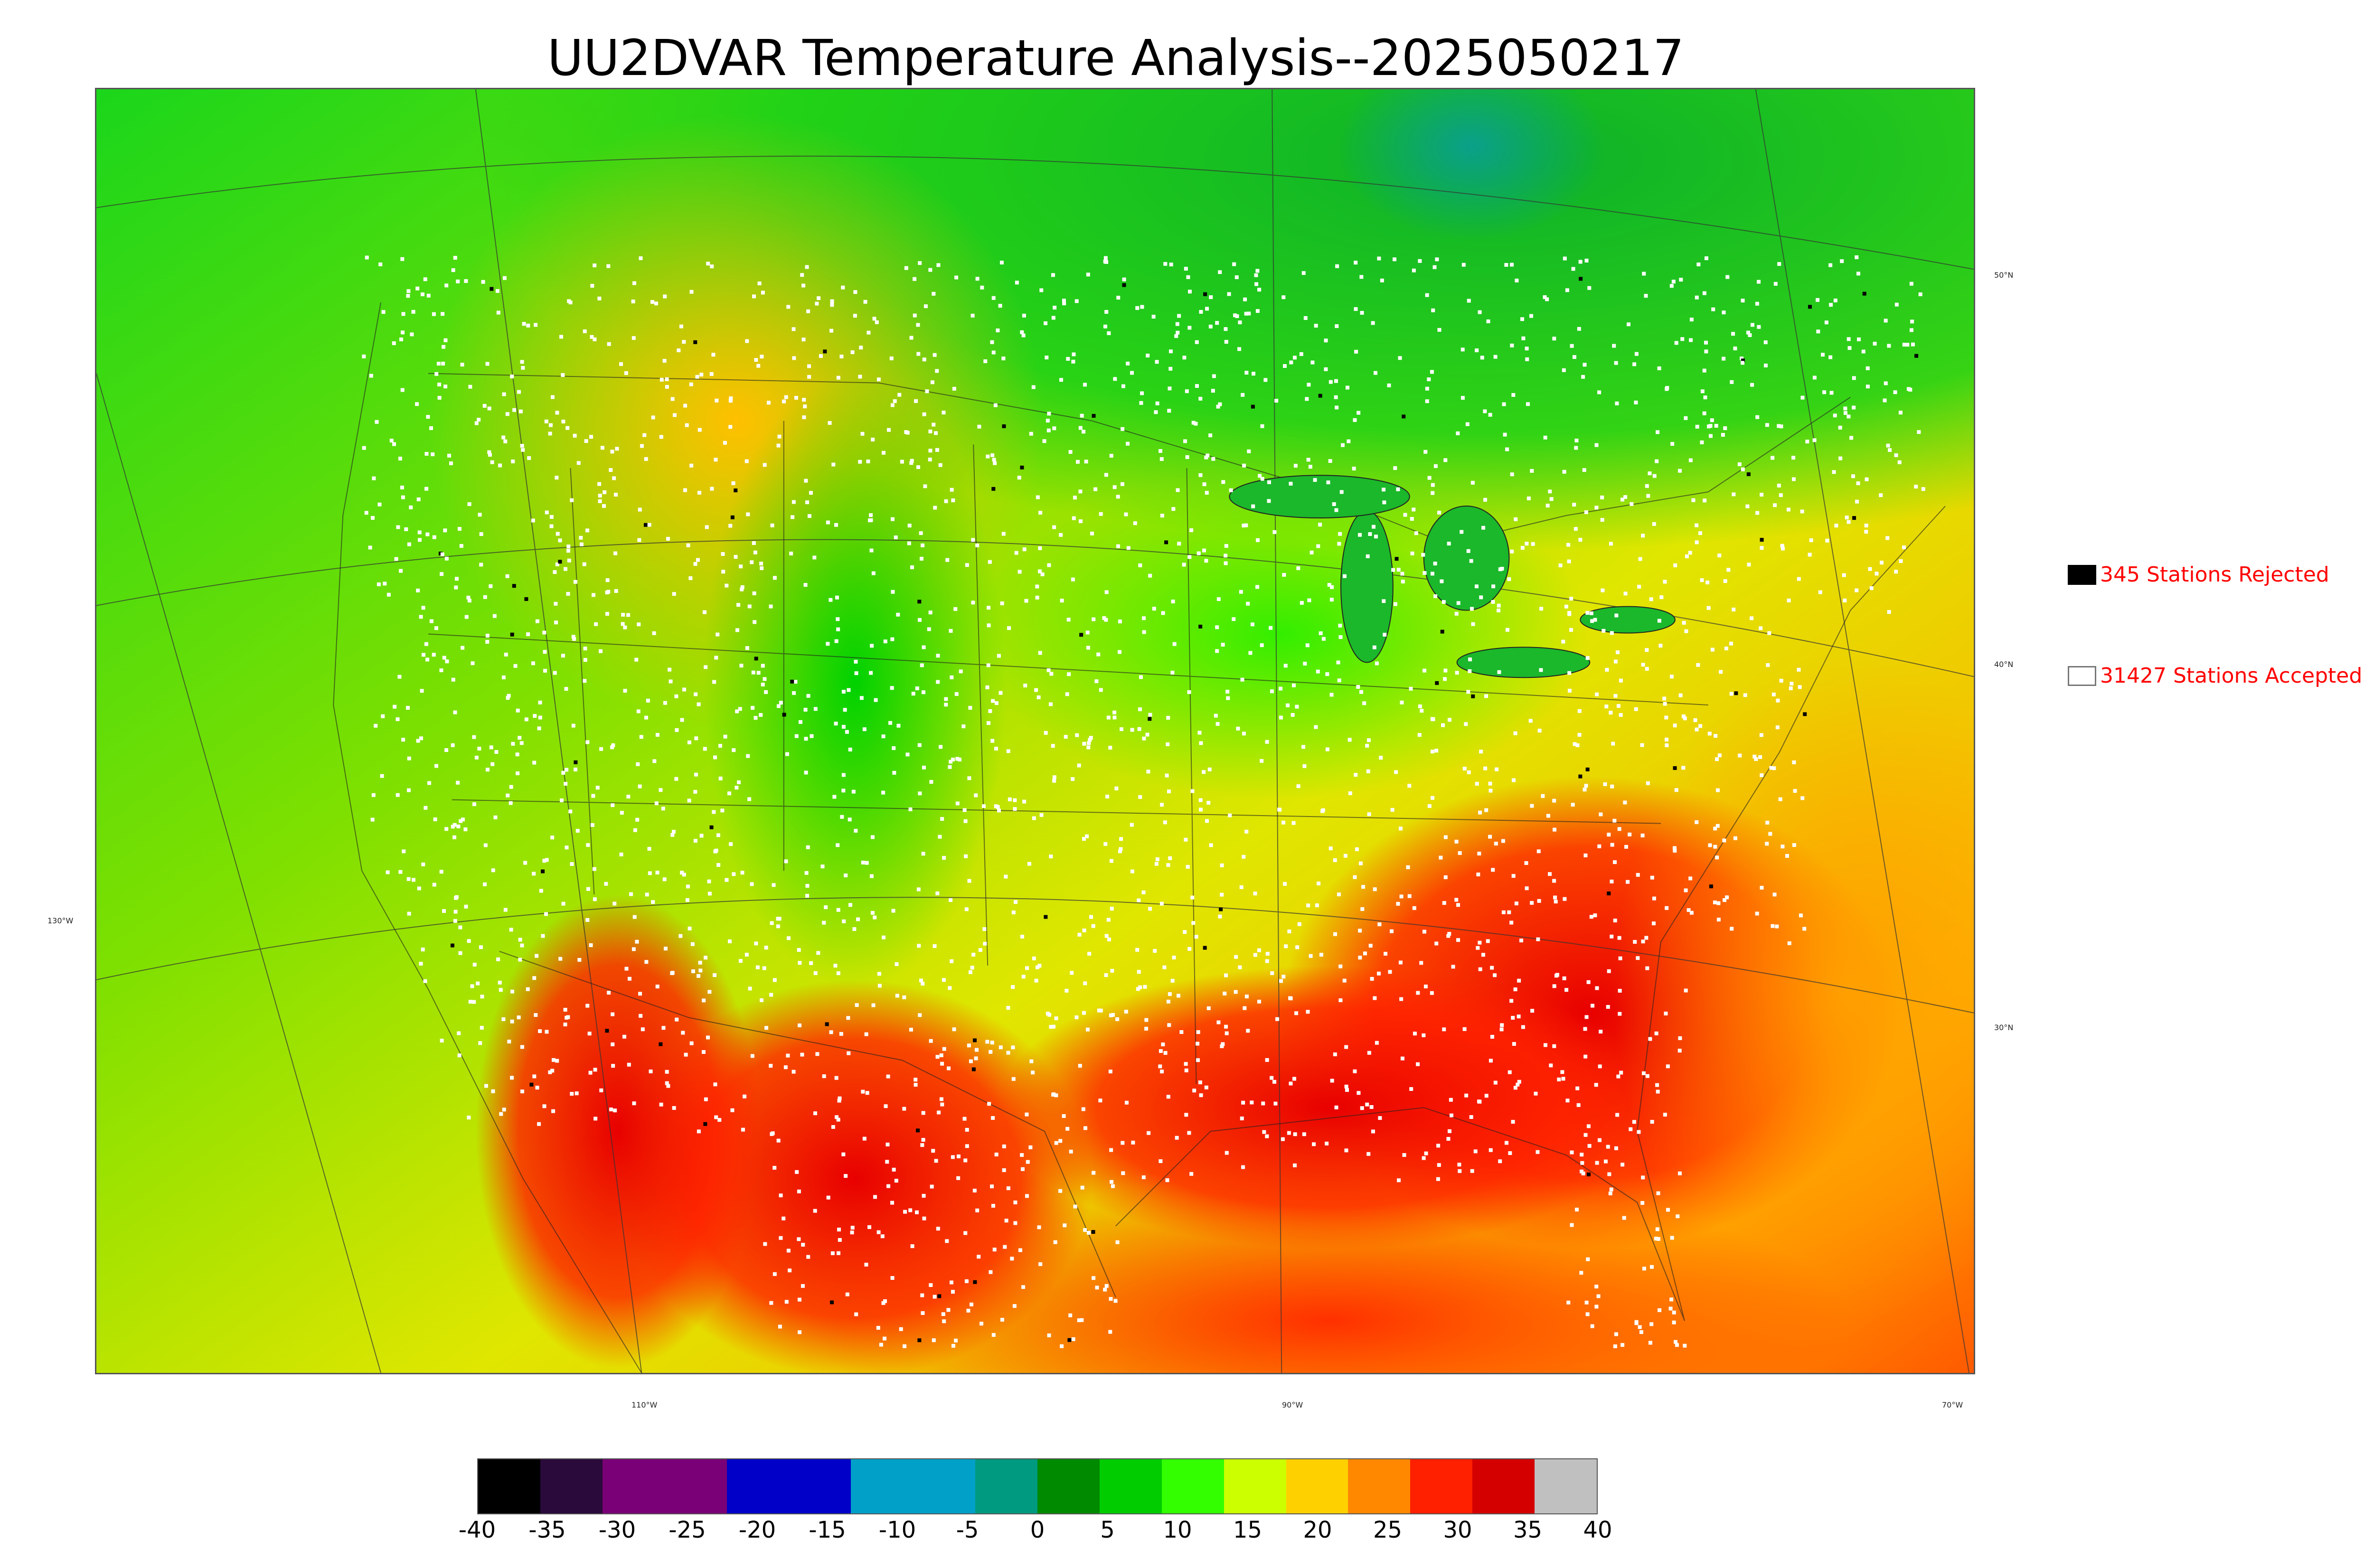 This screenshot has width=2374, height=1568. Describe the element at coordinates (1068, 1486) in the screenshot. I see `colorbar-segment` at that location.